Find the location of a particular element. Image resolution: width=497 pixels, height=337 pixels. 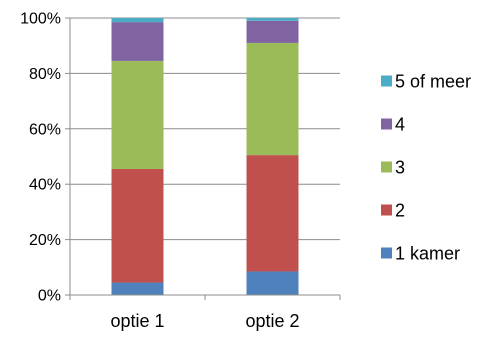

y-tick-label: 60% is located at coordinates (45, 129).